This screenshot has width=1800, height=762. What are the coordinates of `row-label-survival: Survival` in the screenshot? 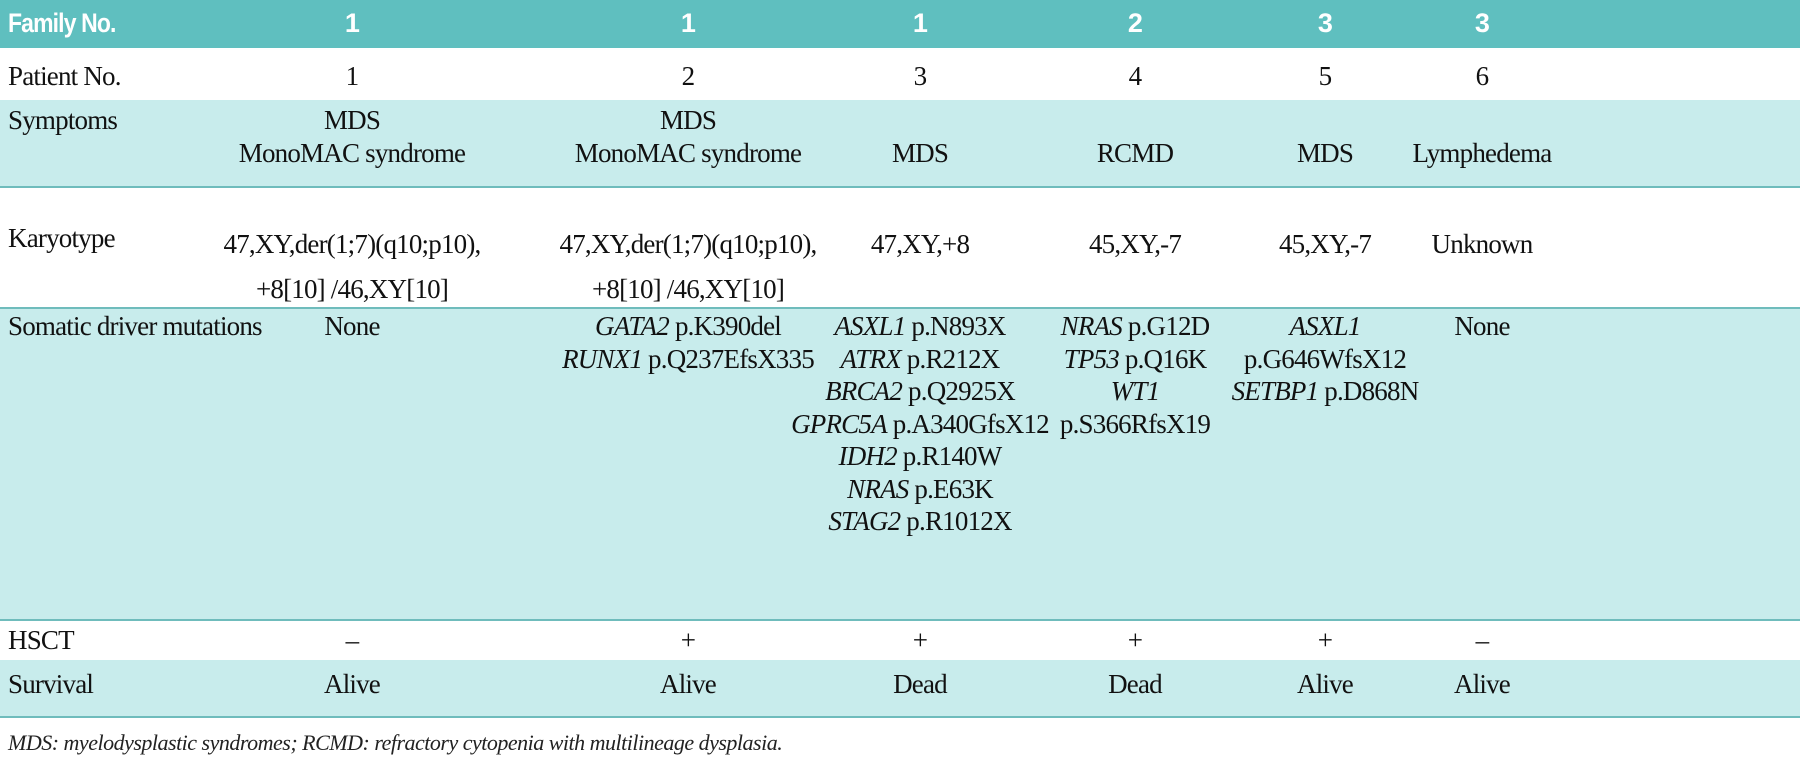 It's located at (51, 684).